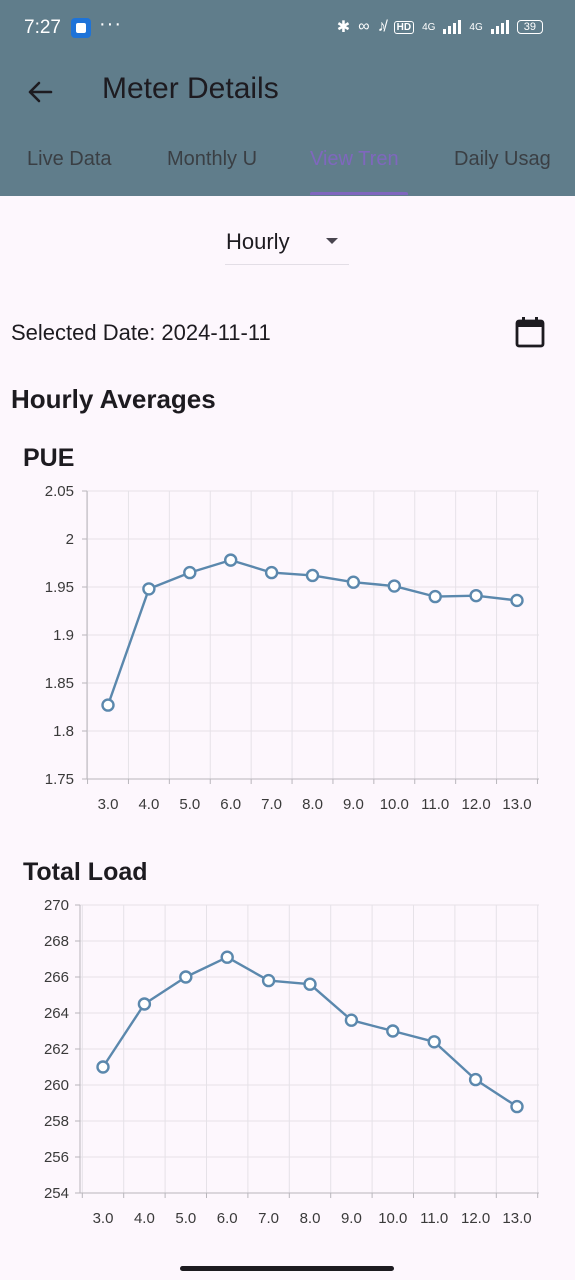 This screenshot has height=1280, width=575. What do you see at coordinates (63, 635) in the screenshot?
I see `y-tick-label: 1.9` at bounding box center [63, 635].